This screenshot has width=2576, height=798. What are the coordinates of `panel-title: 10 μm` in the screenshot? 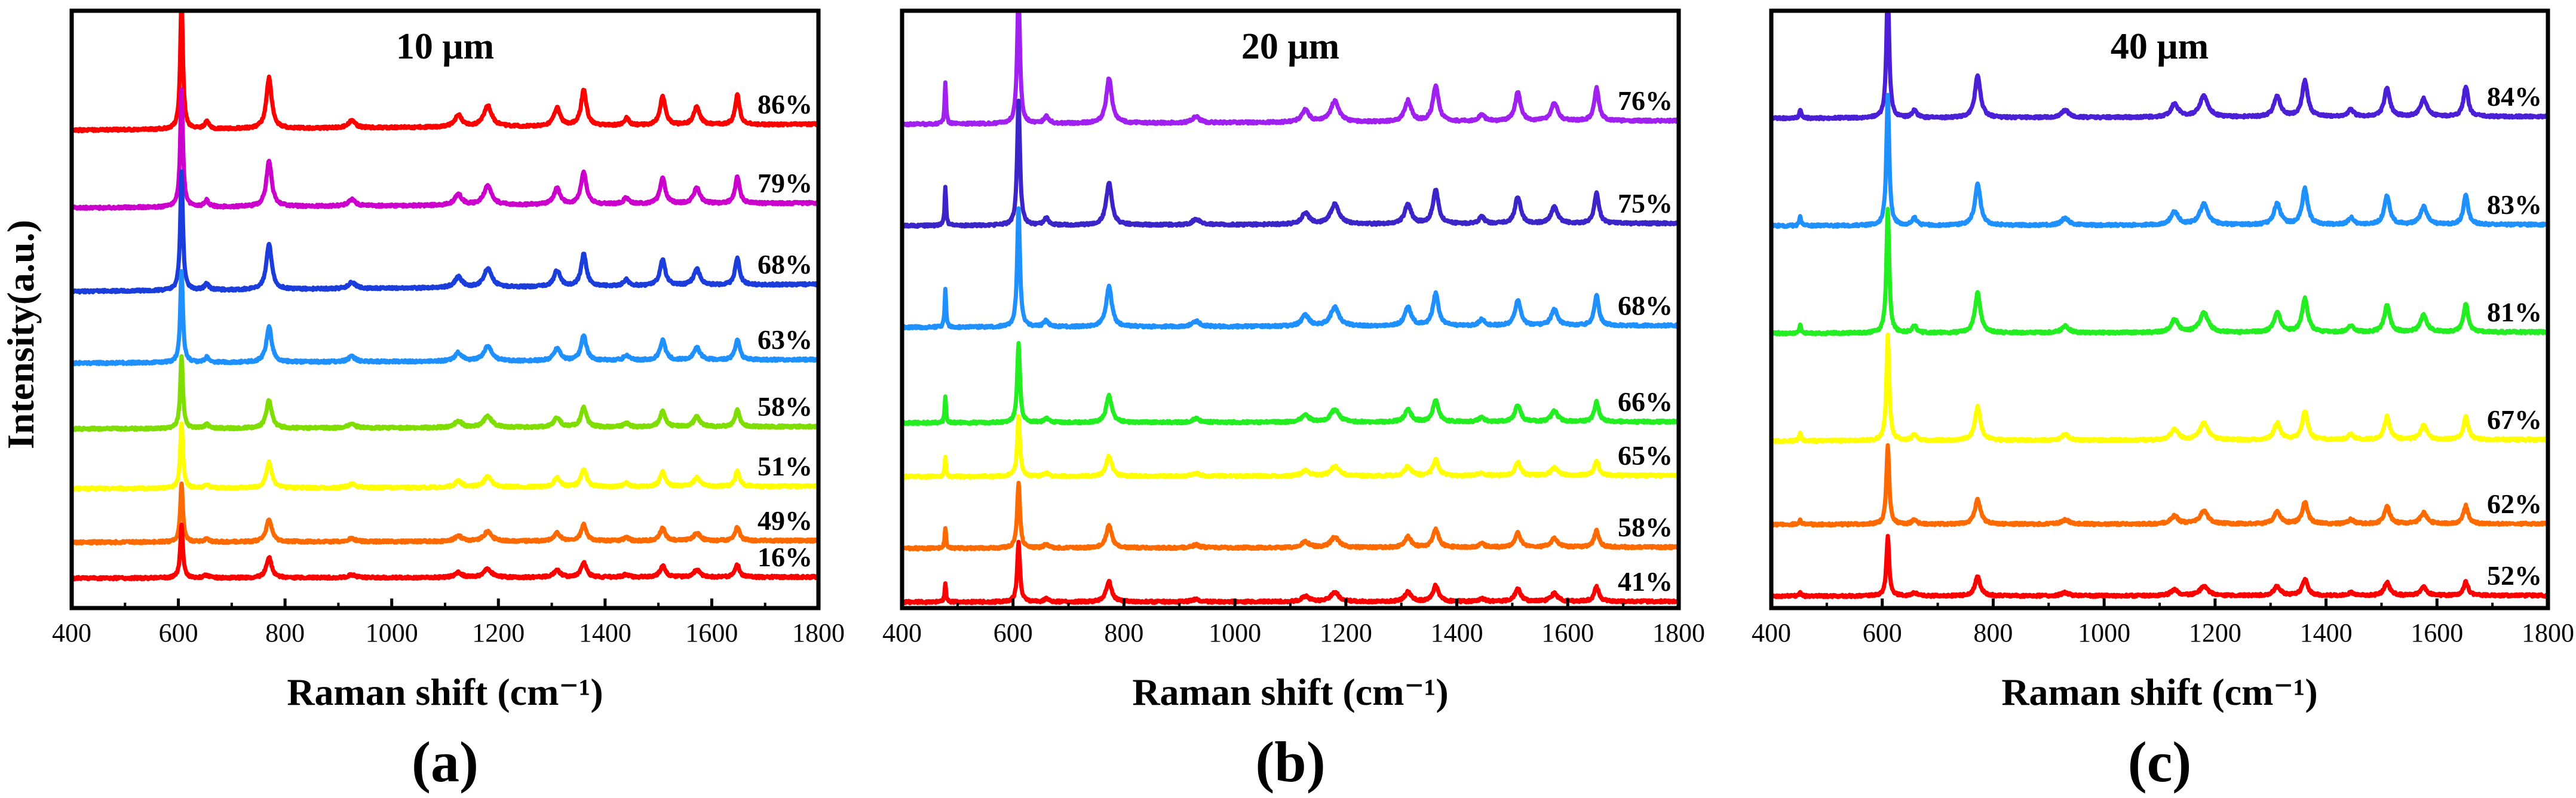 It's located at (445, 46).